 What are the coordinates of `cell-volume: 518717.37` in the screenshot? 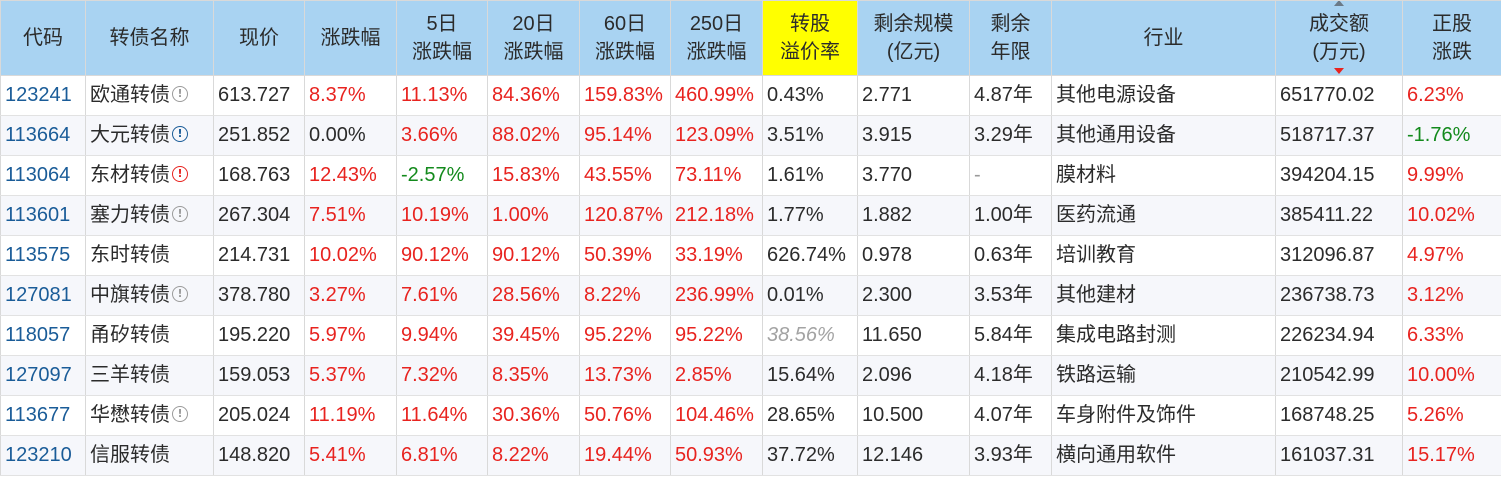 It's located at (1339, 135).